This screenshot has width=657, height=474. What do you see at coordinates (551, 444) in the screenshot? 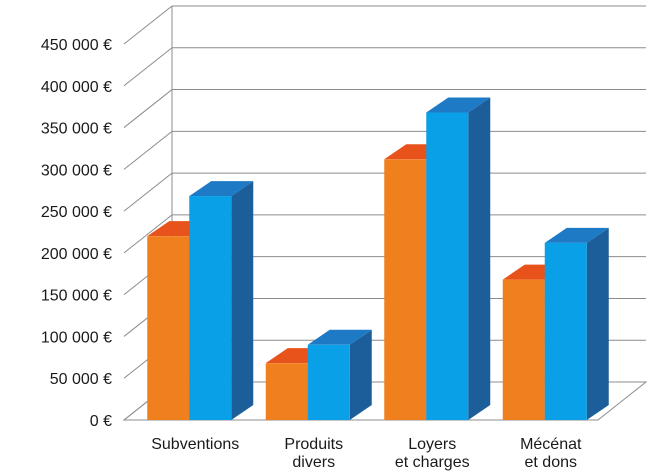
I see `category-label: Mécénat` at bounding box center [551, 444].